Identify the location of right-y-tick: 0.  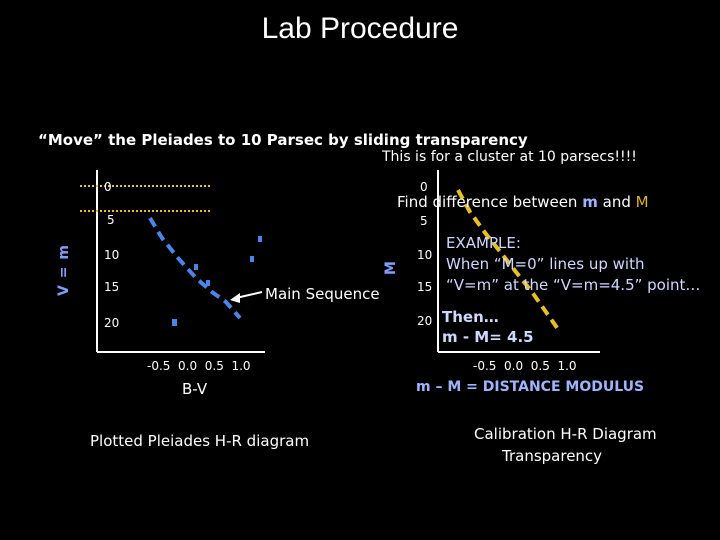
(424, 187).